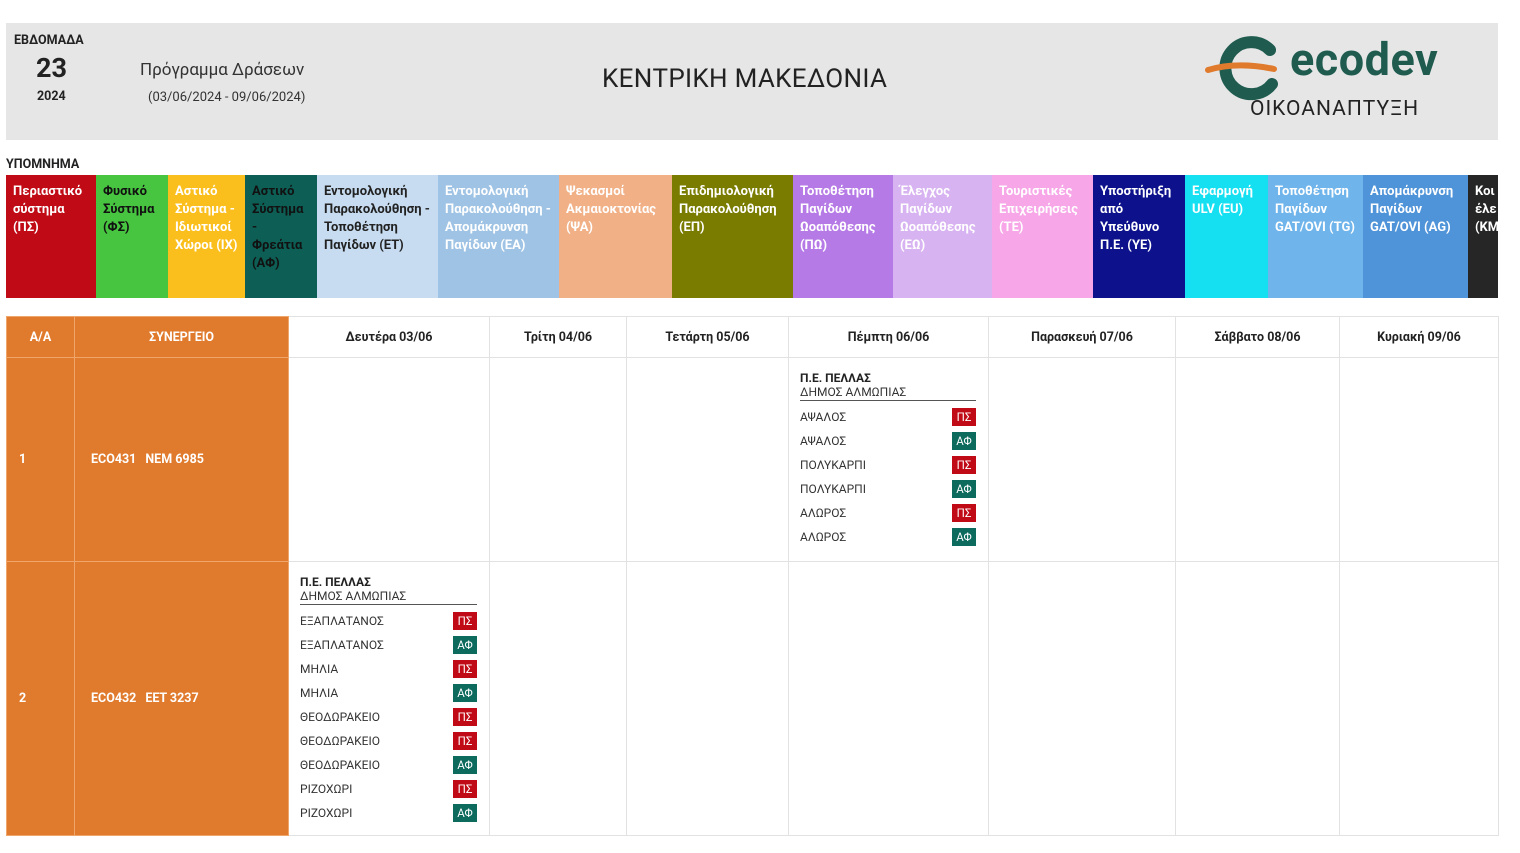 Image resolution: width=1520 pixels, height=853 pixels. Describe the element at coordinates (319, 669) in the screenshot. I see `activity-place: ΜΗΛΙΑ` at that location.